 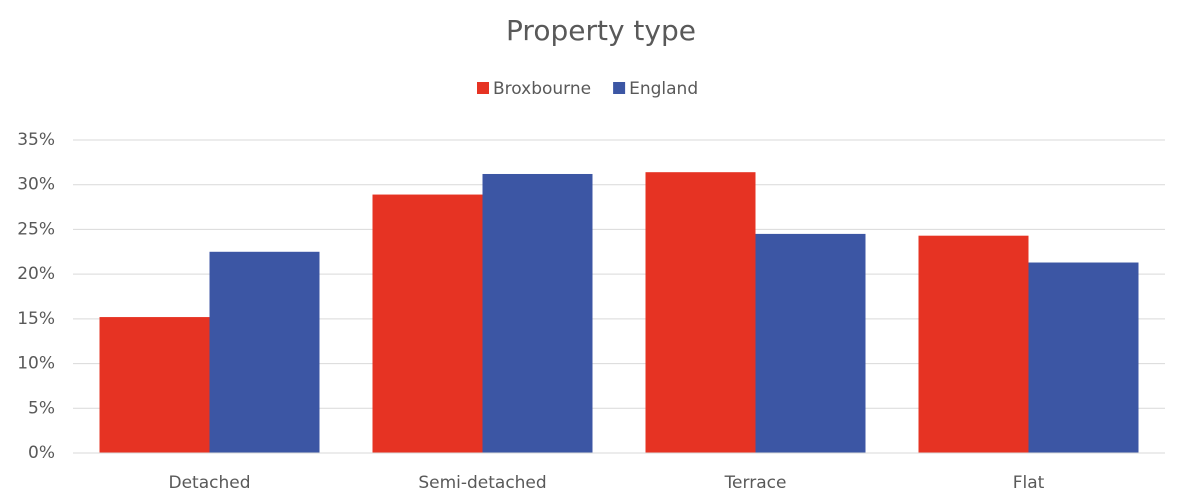 What do you see at coordinates (41, 408) in the screenshot?
I see `y-tick-label: 5%` at bounding box center [41, 408].